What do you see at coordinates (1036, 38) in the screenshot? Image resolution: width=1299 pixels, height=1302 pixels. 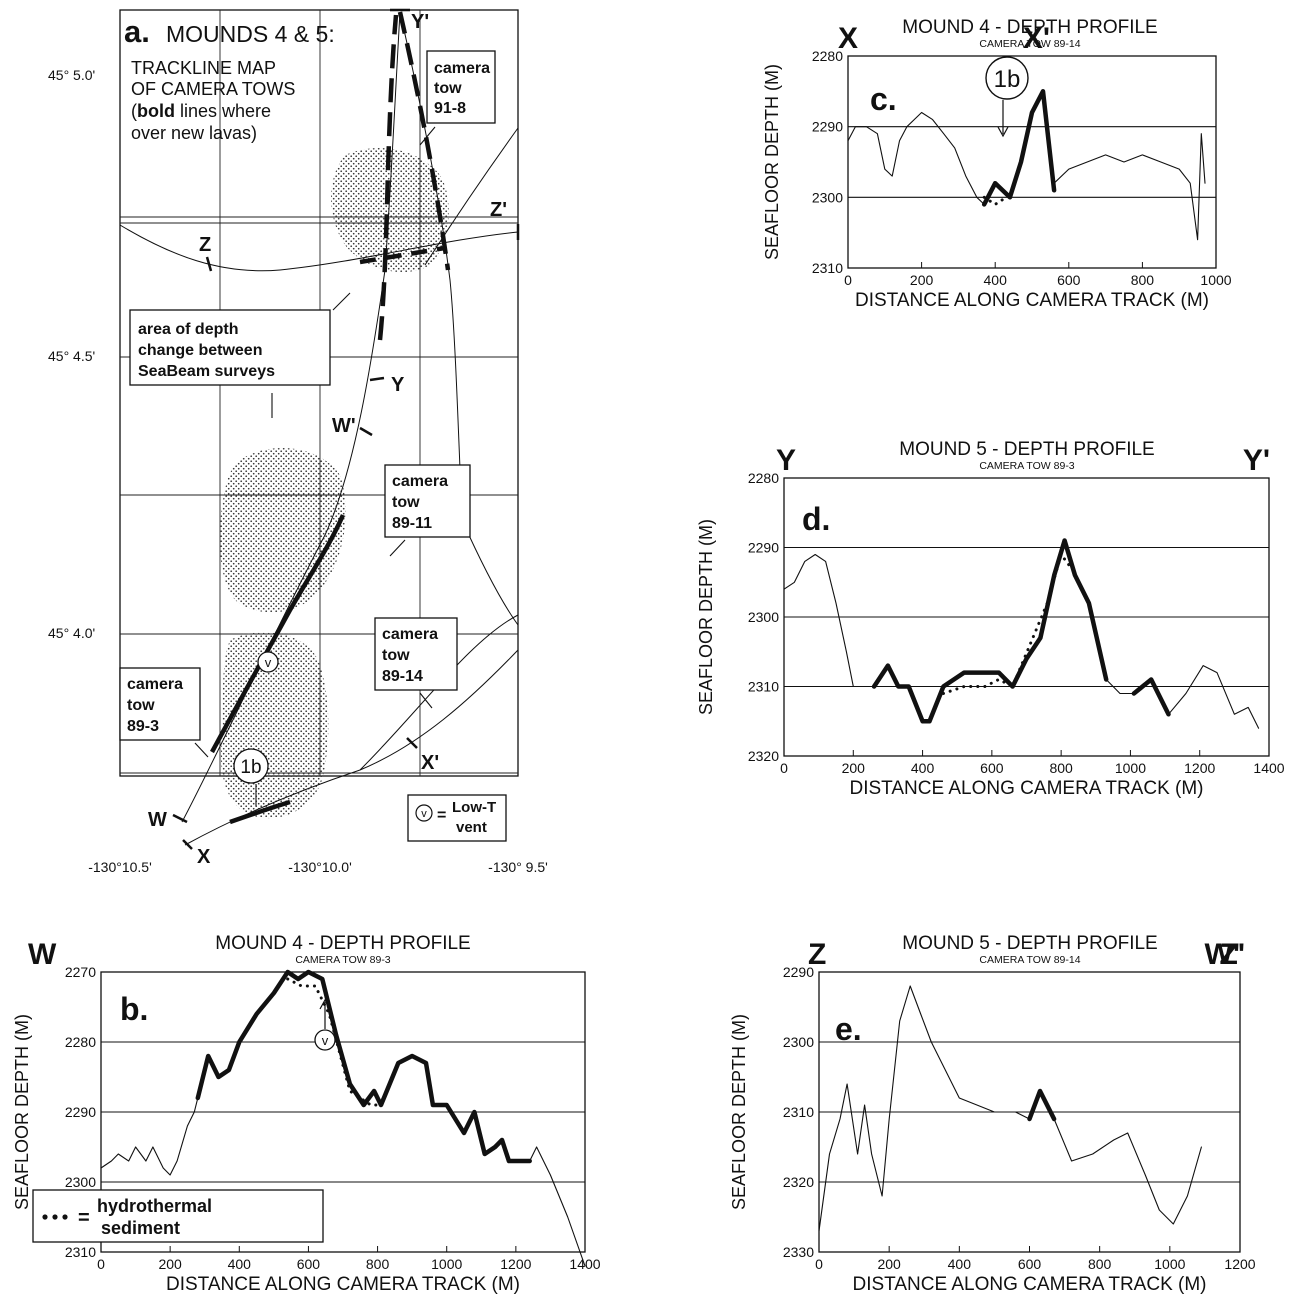 I see `profile-end-label: X'` at bounding box center [1036, 38].